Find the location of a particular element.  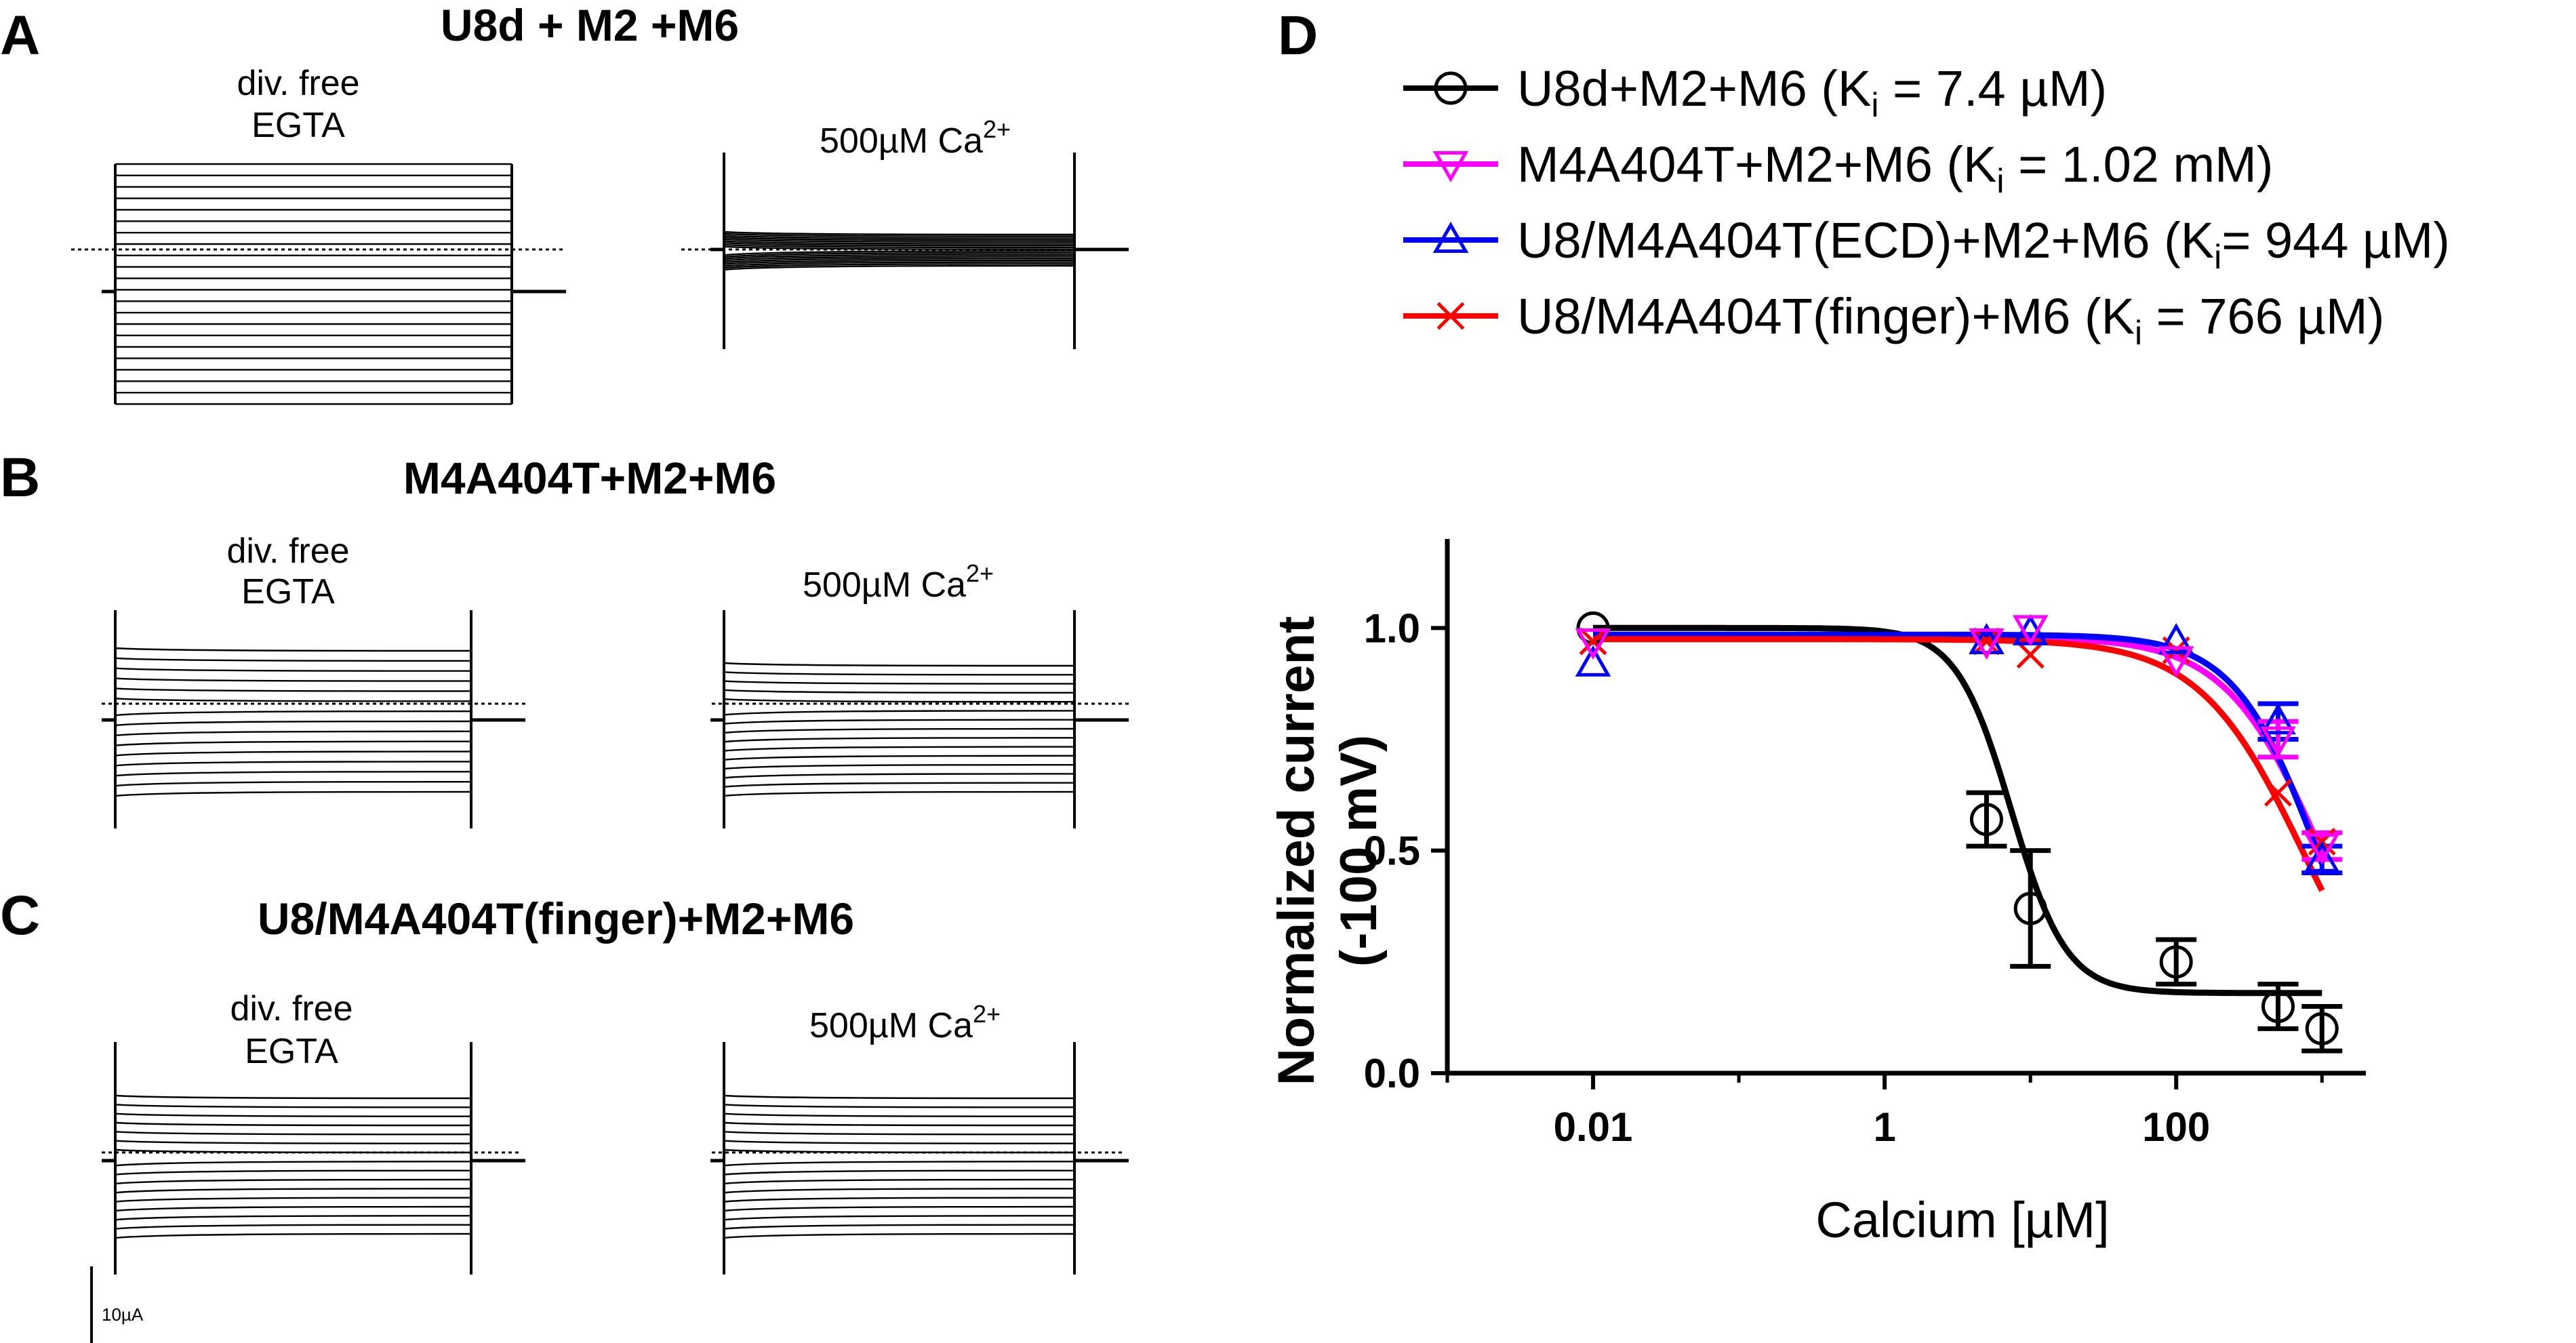

y-tick-label: 0.5 is located at coordinates (1392, 851).